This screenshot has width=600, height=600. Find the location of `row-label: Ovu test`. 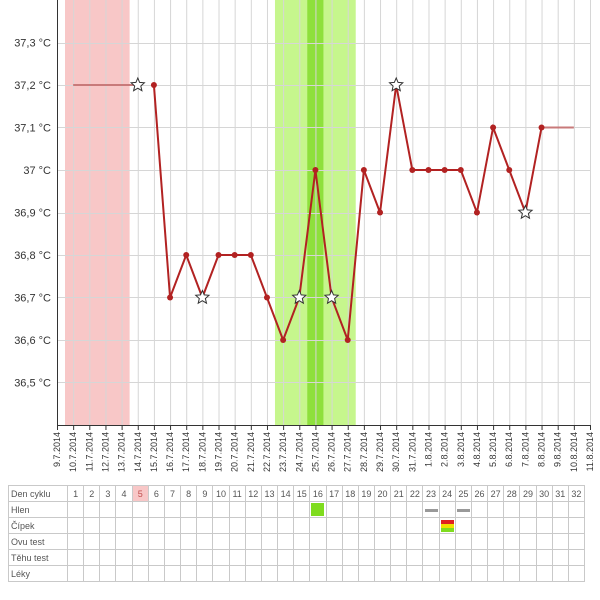

row-label: Ovu test is located at coordinates (38, 541).